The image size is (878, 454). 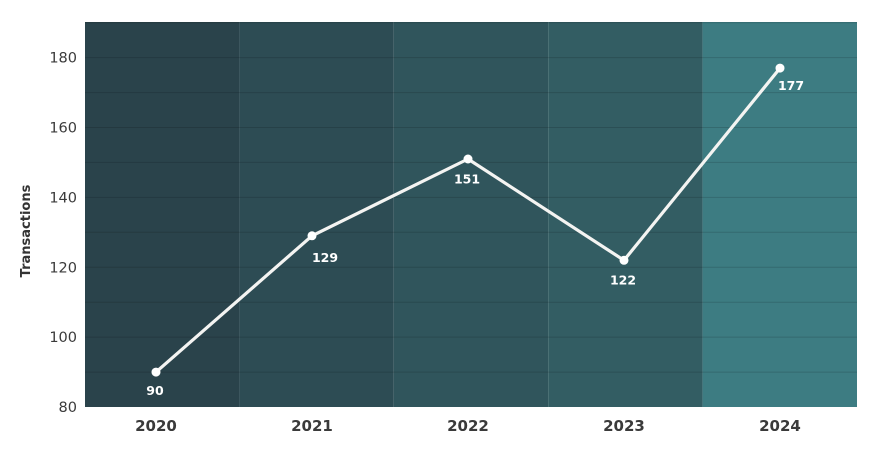 What do you see at coordinates (779, 214) in the screenshot?
I see `background-band-2024` at bounding box center [779, 214].